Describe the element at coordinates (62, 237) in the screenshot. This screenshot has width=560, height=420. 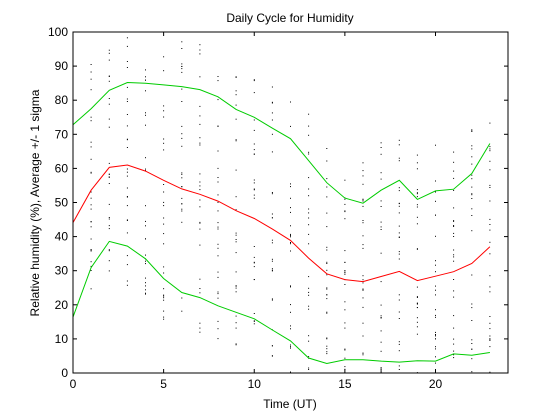
I see `y-tick-label: 40` at that location.